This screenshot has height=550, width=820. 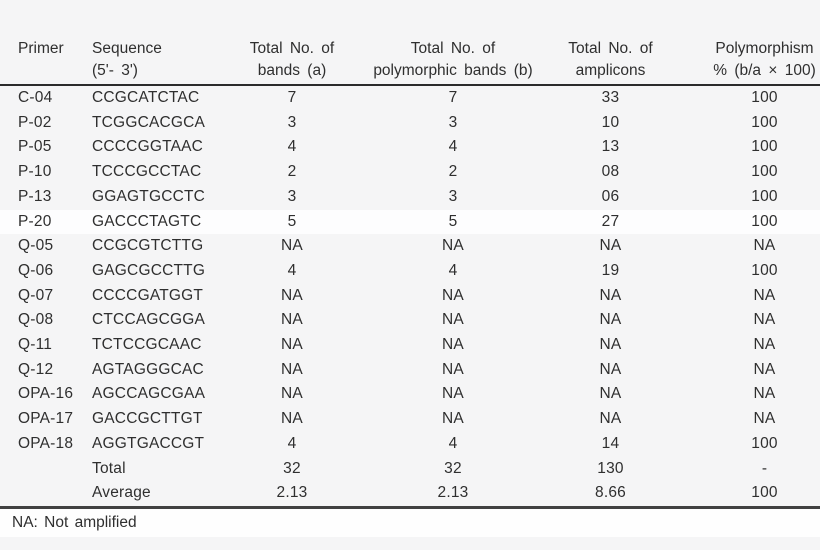 I want to click on cell-polymorphic: 5, so click(x=453, y=221).